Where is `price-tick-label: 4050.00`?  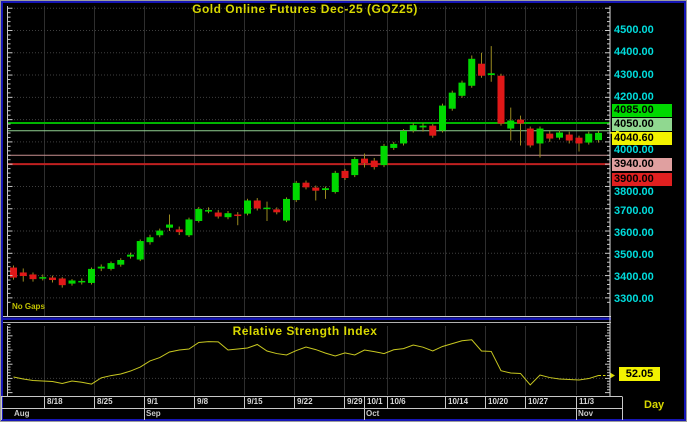
price-tick-label: 4050.00 is located at coordinates (642, 124).